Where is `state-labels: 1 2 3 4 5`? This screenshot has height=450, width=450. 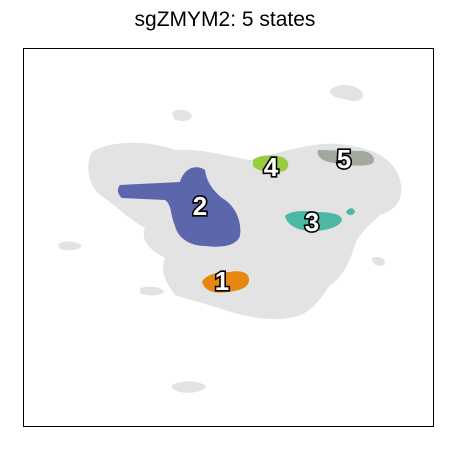 state-labels: 1 2 3 4 5 is located at coordinates (272, 219).